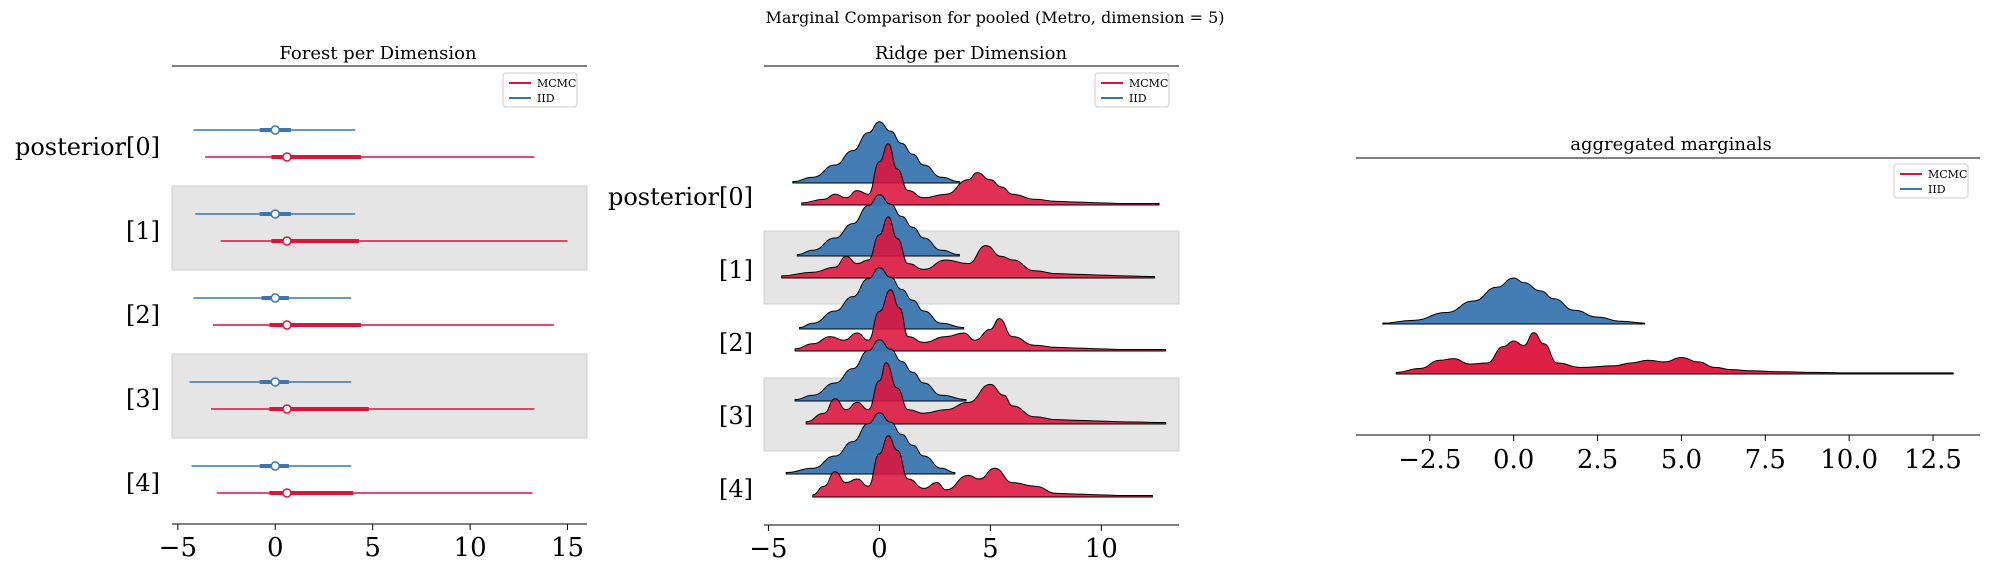  What do you see at coordinates (178, 548) in the screenshot?
I see `forest-x-tick-label: −5` at bounding box center [178, 548].